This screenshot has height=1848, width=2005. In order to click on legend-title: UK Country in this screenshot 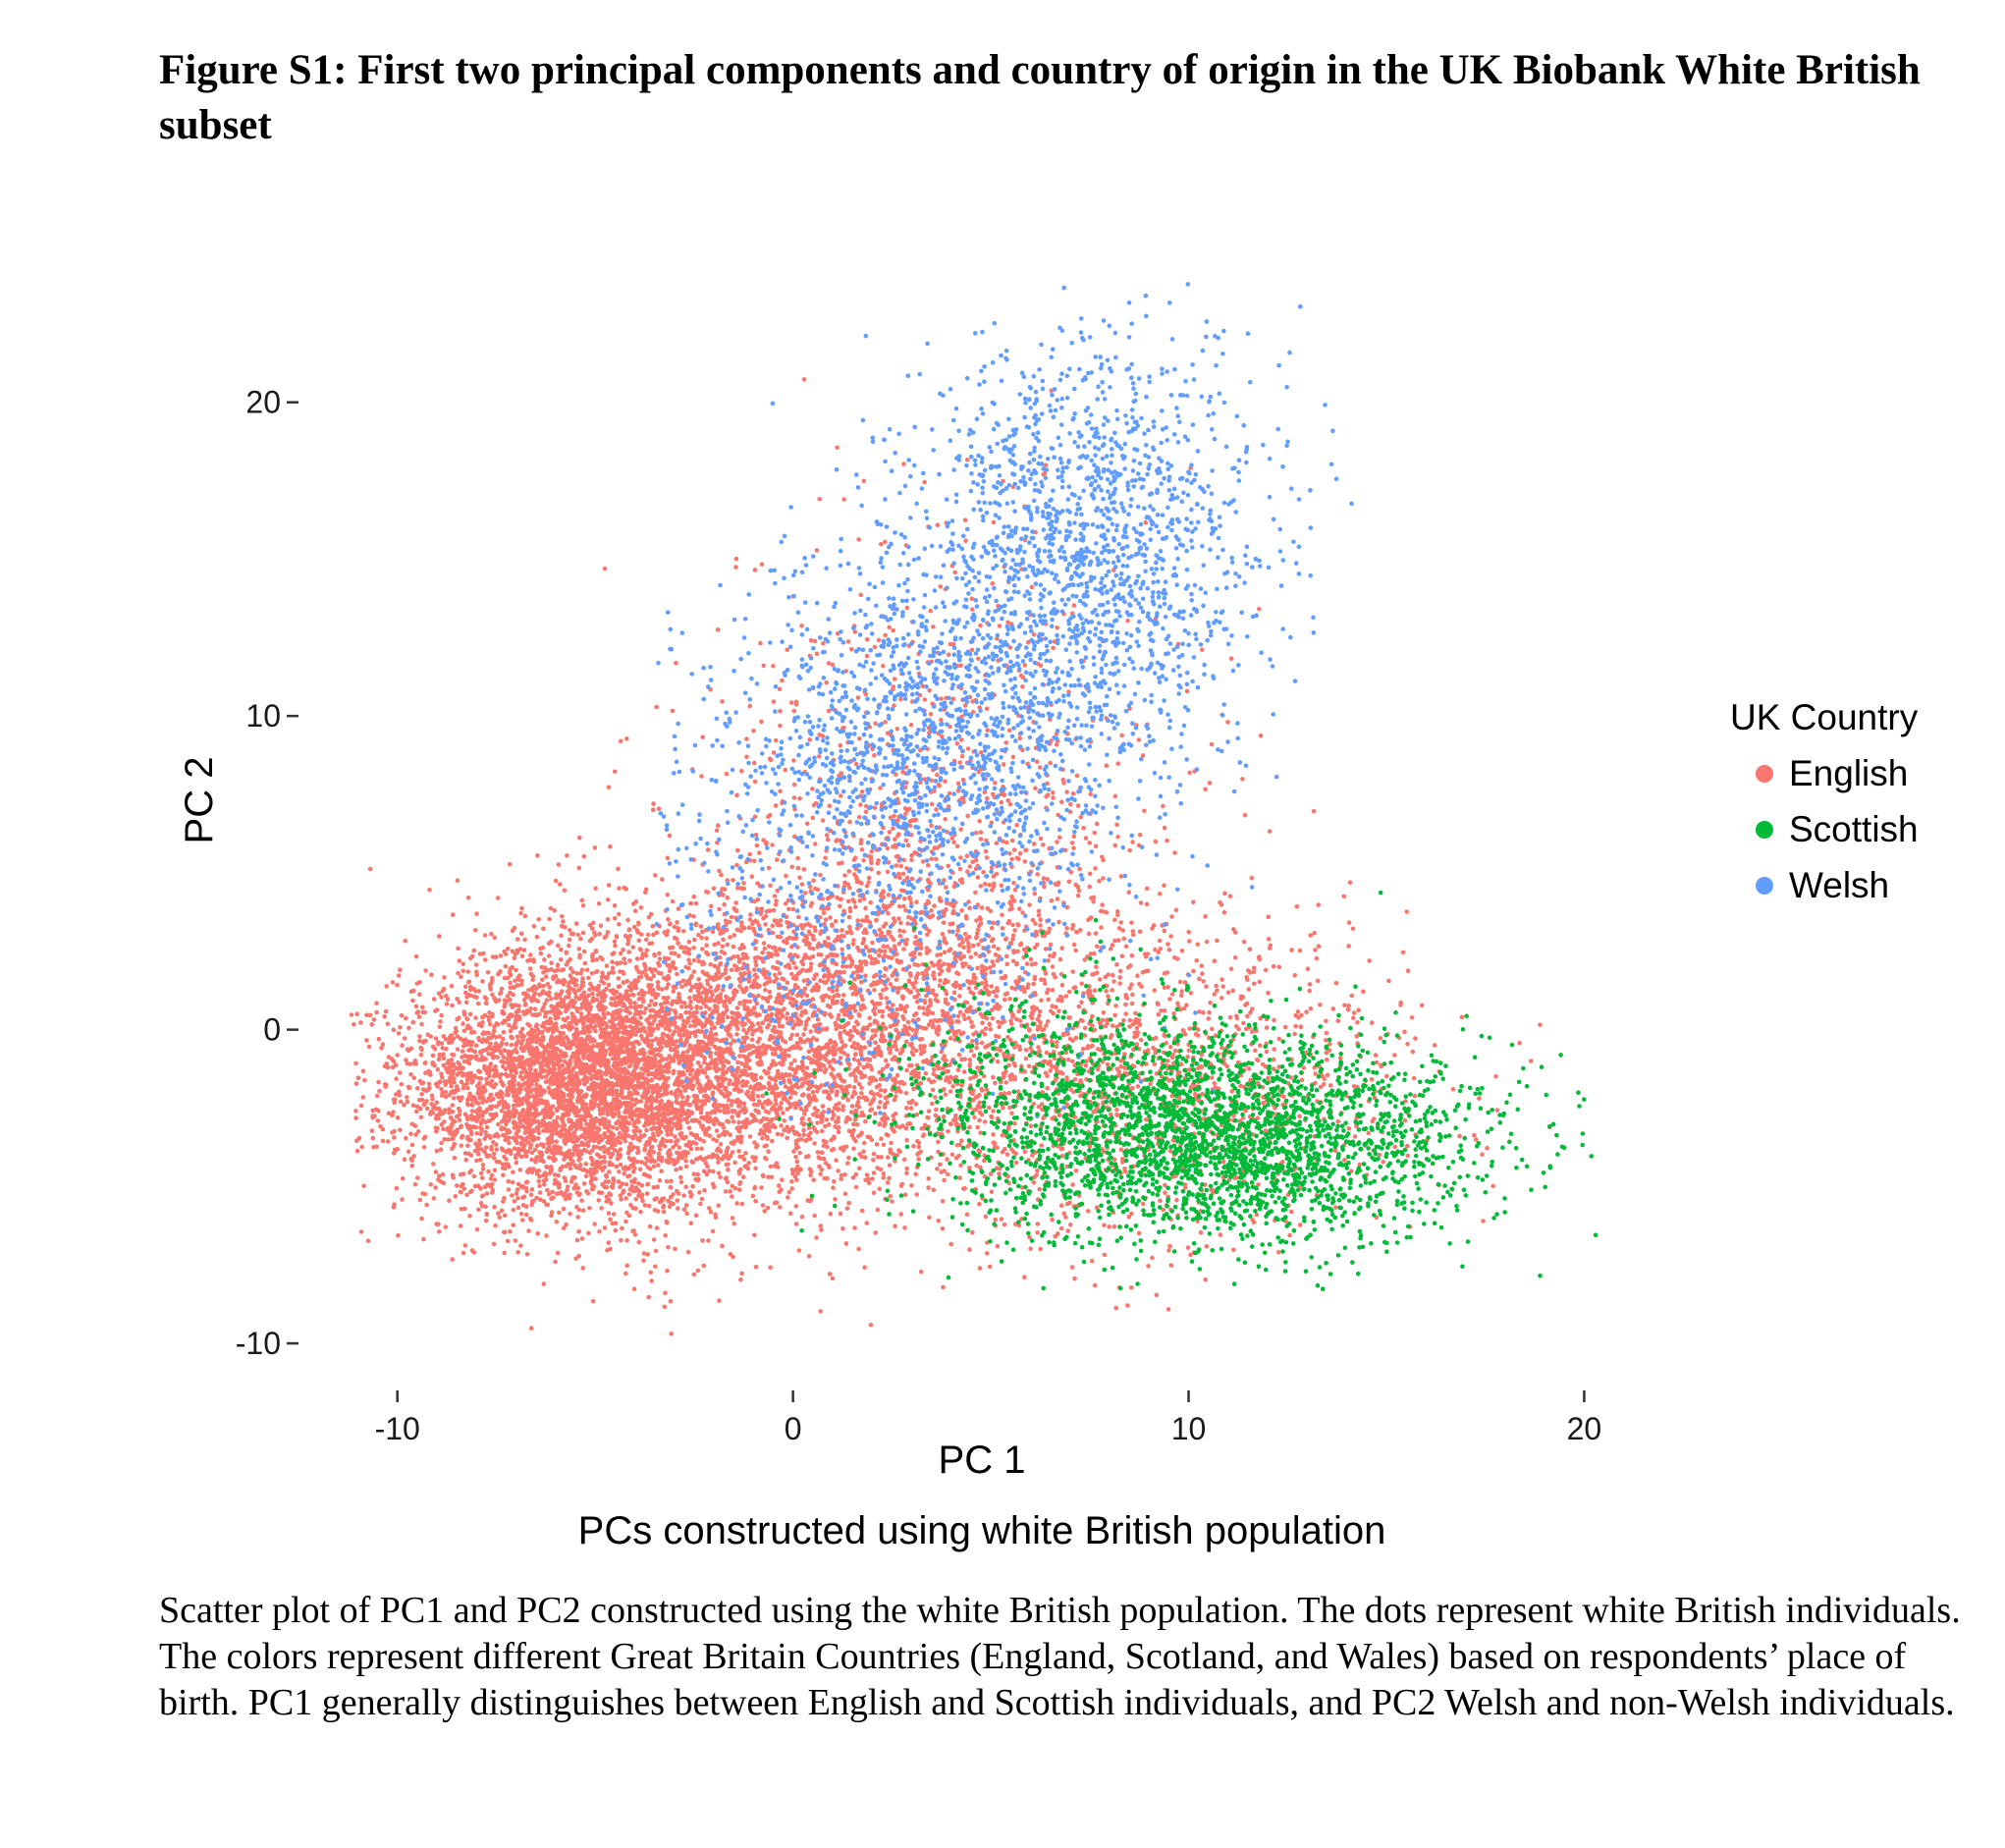, I will do `click(1825, 717)`.